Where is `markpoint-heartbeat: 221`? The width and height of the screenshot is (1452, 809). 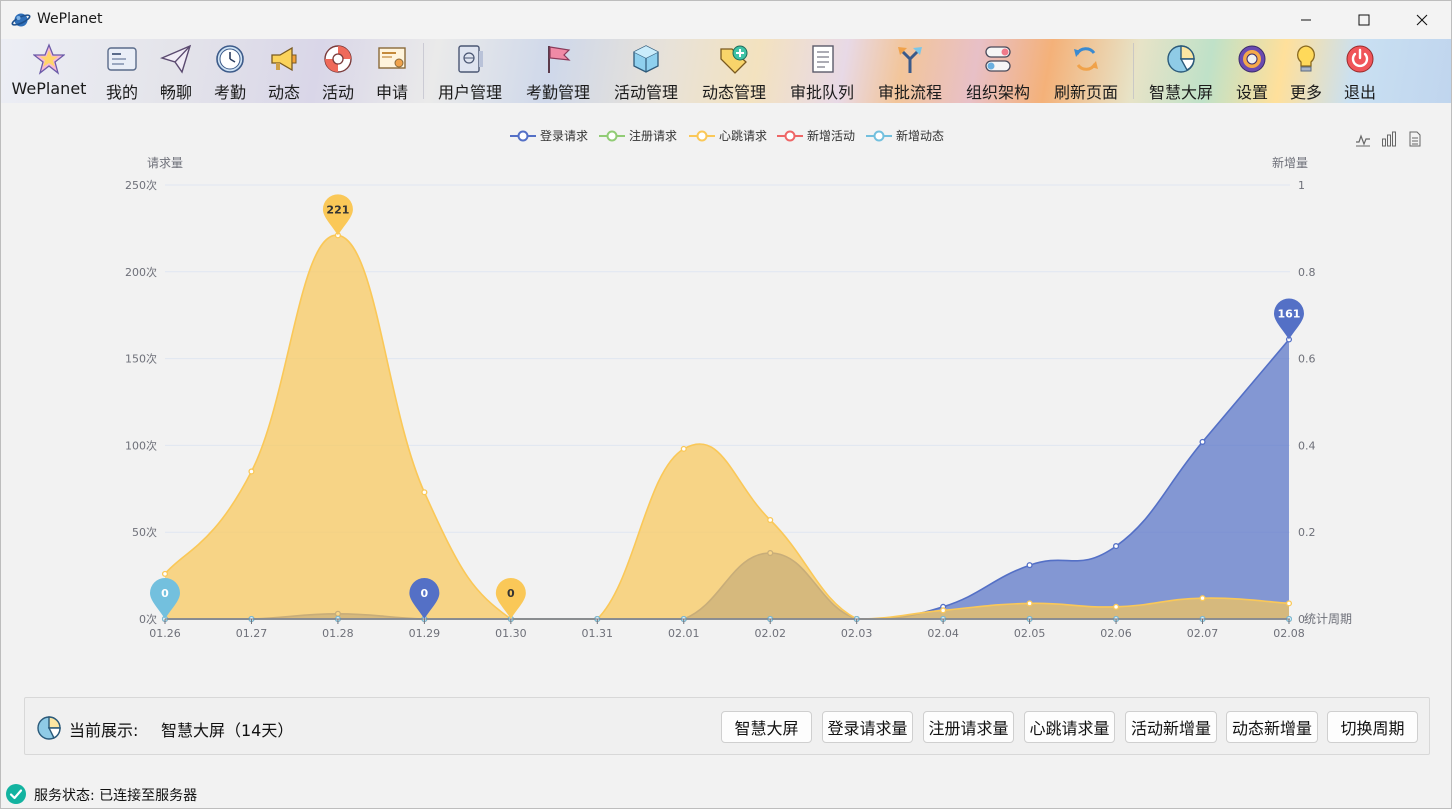
markpoint-heartbeat: 221 is located at coordinates (337, 215).